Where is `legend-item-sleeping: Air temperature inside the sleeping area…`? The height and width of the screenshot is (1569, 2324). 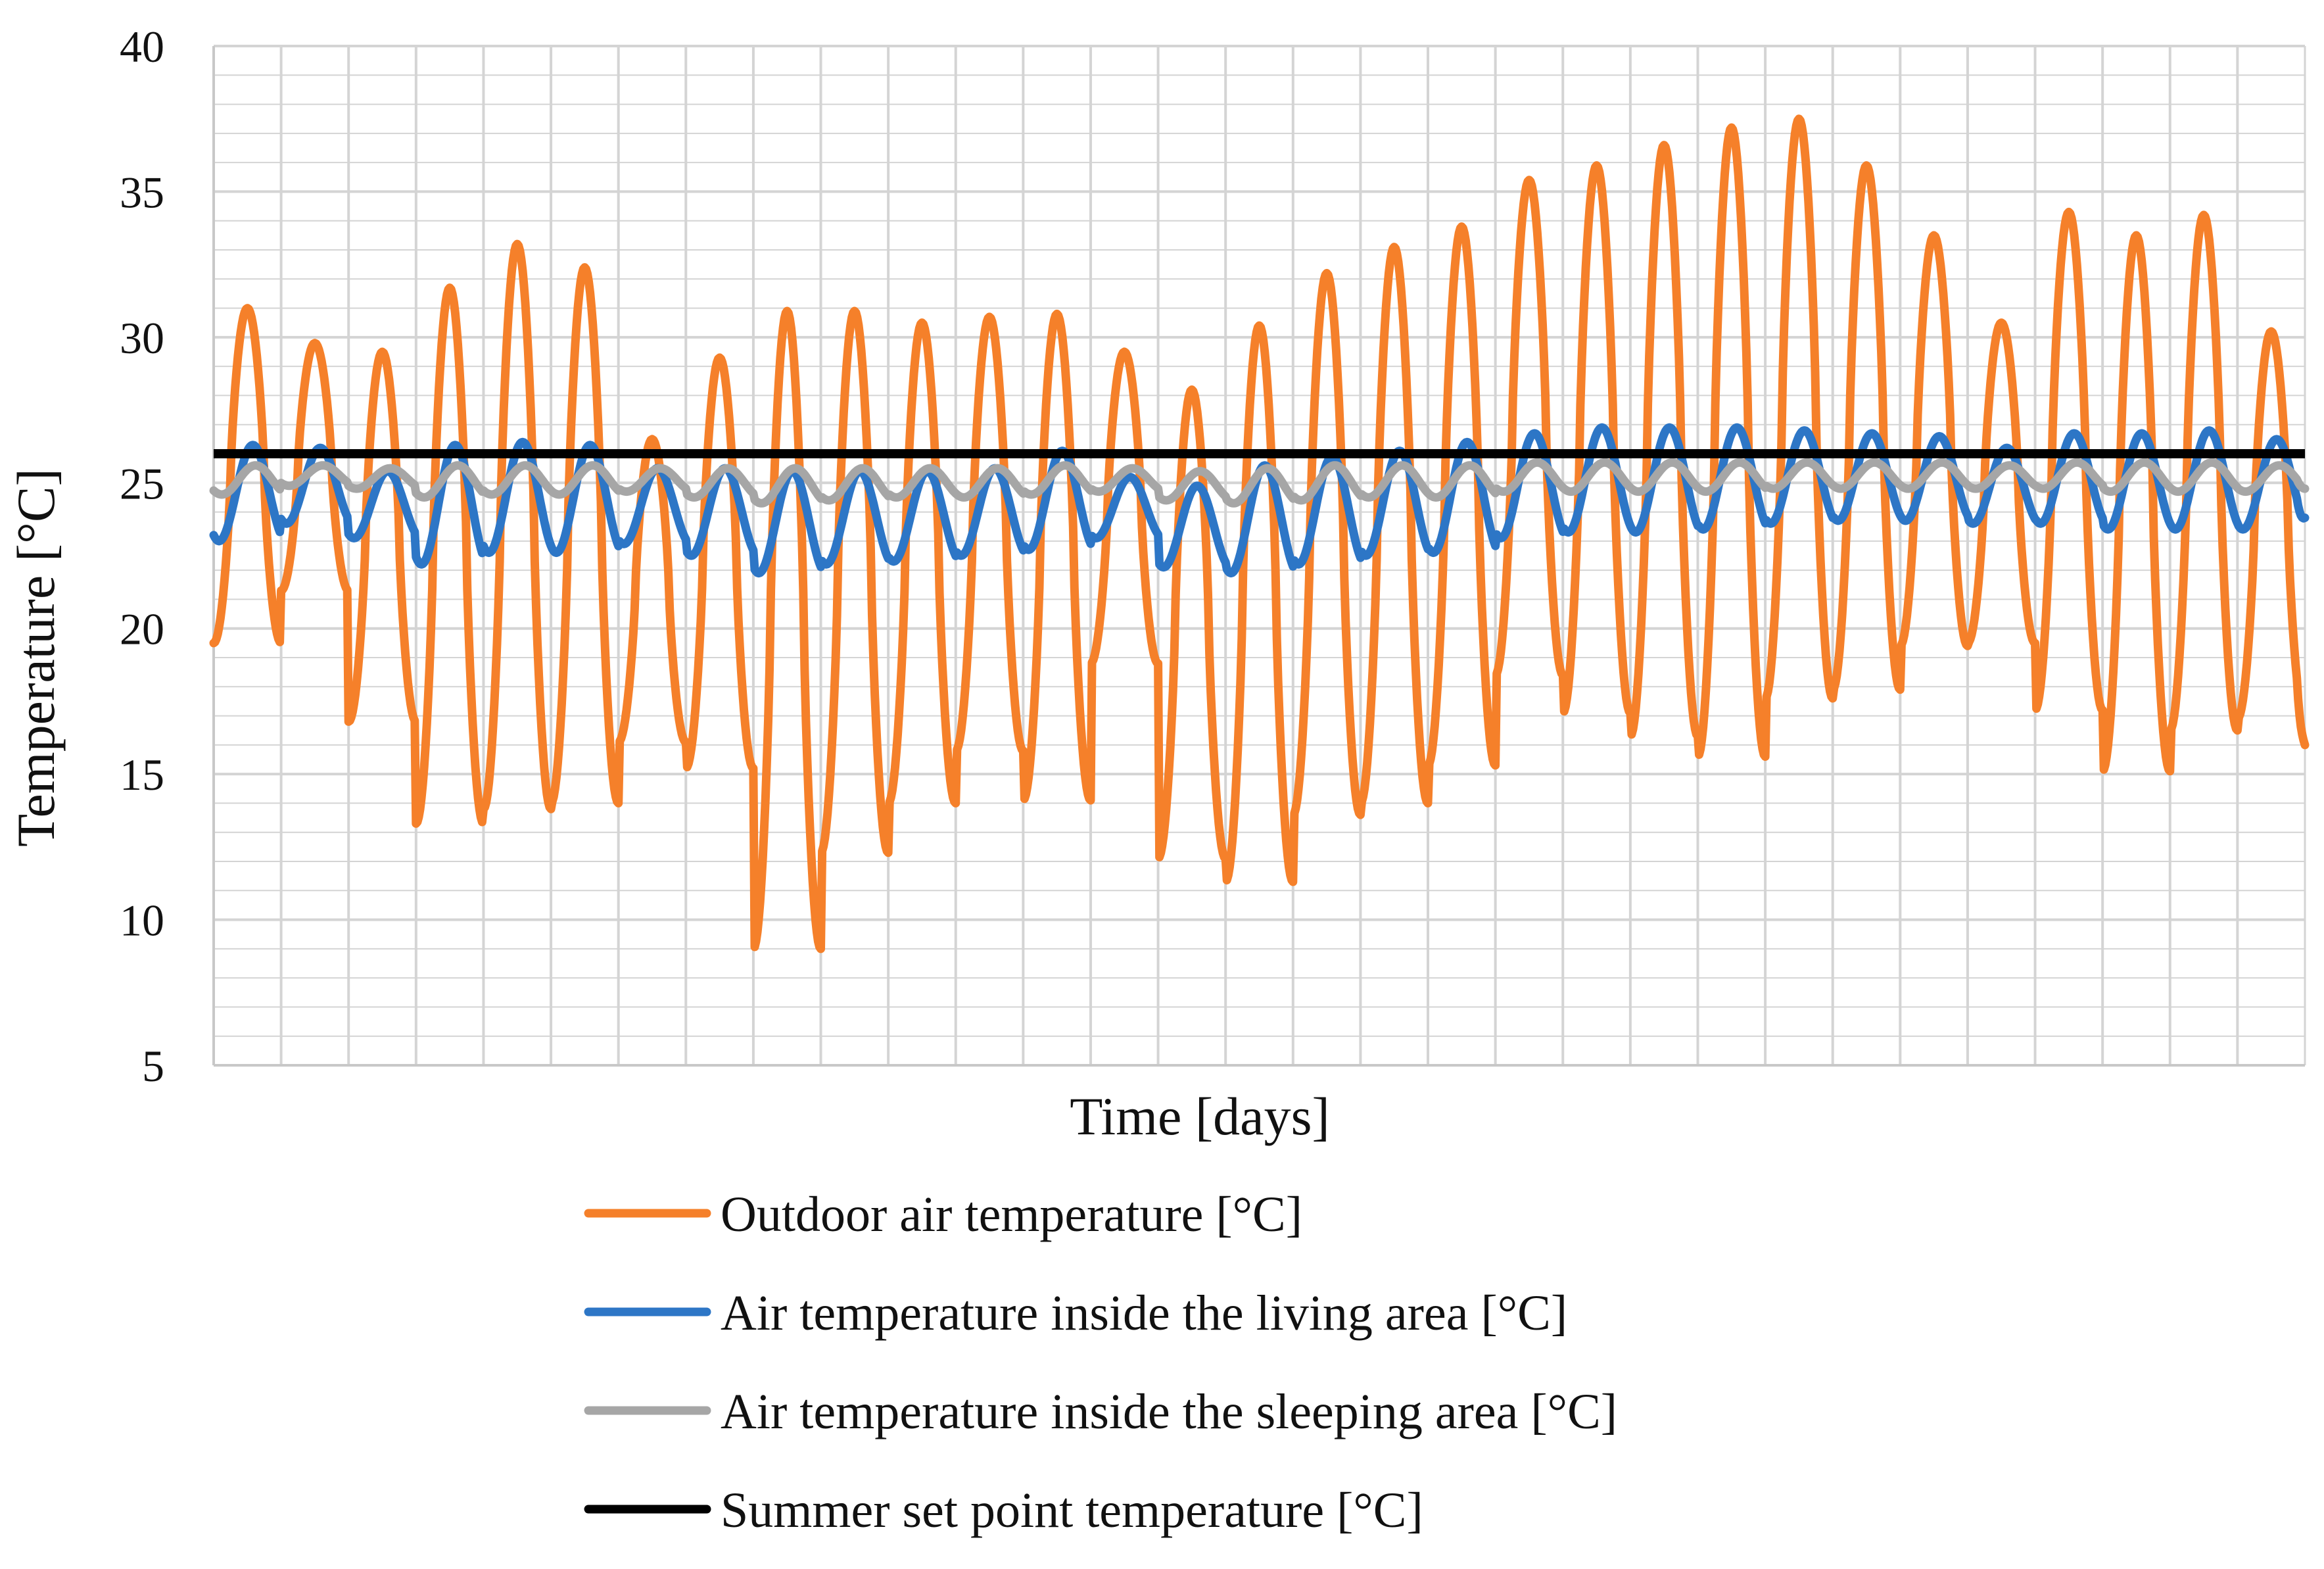
legend-item-sleeping: Air temperature inside the sleeping area… is located at coordinates (1100, 1411).